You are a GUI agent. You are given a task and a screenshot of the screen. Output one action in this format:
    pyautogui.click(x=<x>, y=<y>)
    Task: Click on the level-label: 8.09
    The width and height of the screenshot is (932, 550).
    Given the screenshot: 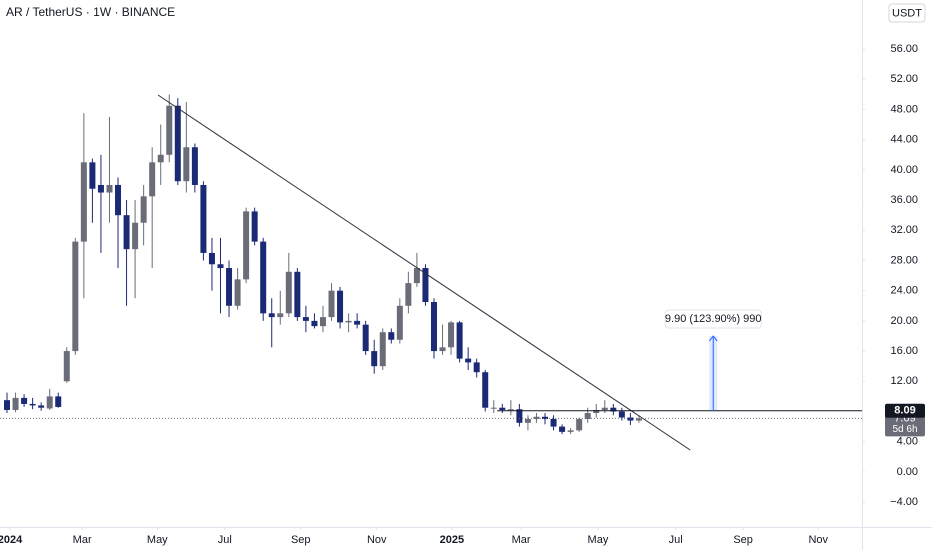 What is the action you would take?
    pyautogui.click(x=904, y=411)
    